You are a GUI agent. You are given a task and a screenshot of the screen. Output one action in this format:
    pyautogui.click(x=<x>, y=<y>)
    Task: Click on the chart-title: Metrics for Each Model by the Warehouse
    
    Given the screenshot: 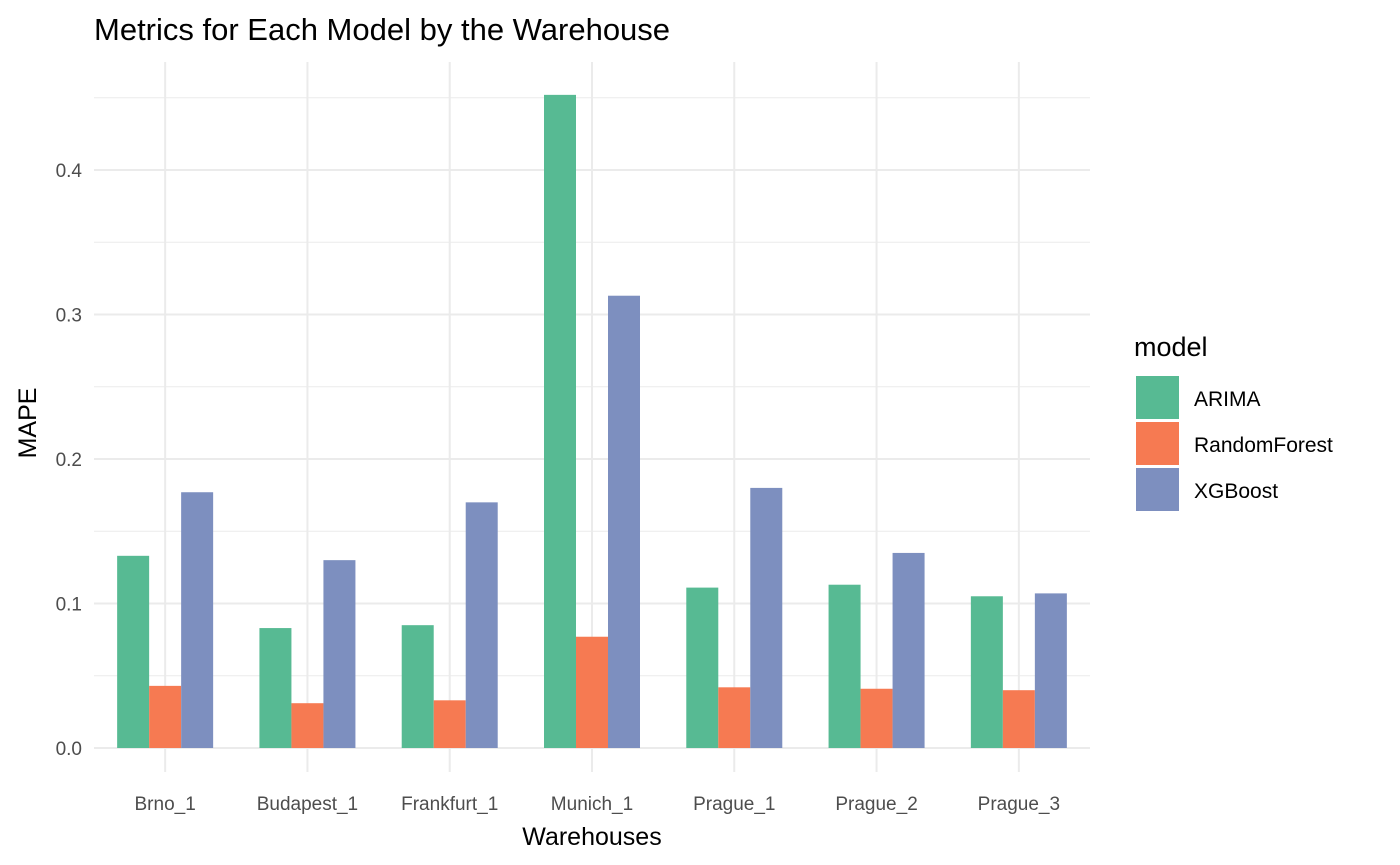 What is the action you would take?
    pyautogui.click(x=382, y=29)
    